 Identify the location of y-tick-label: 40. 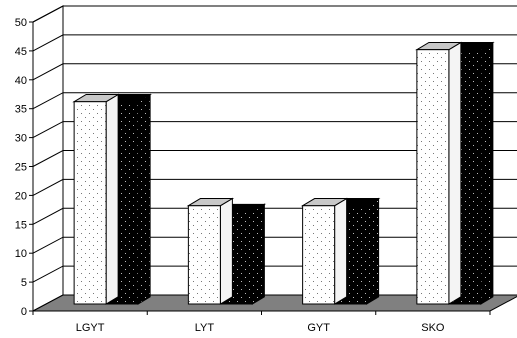
(21, 81).